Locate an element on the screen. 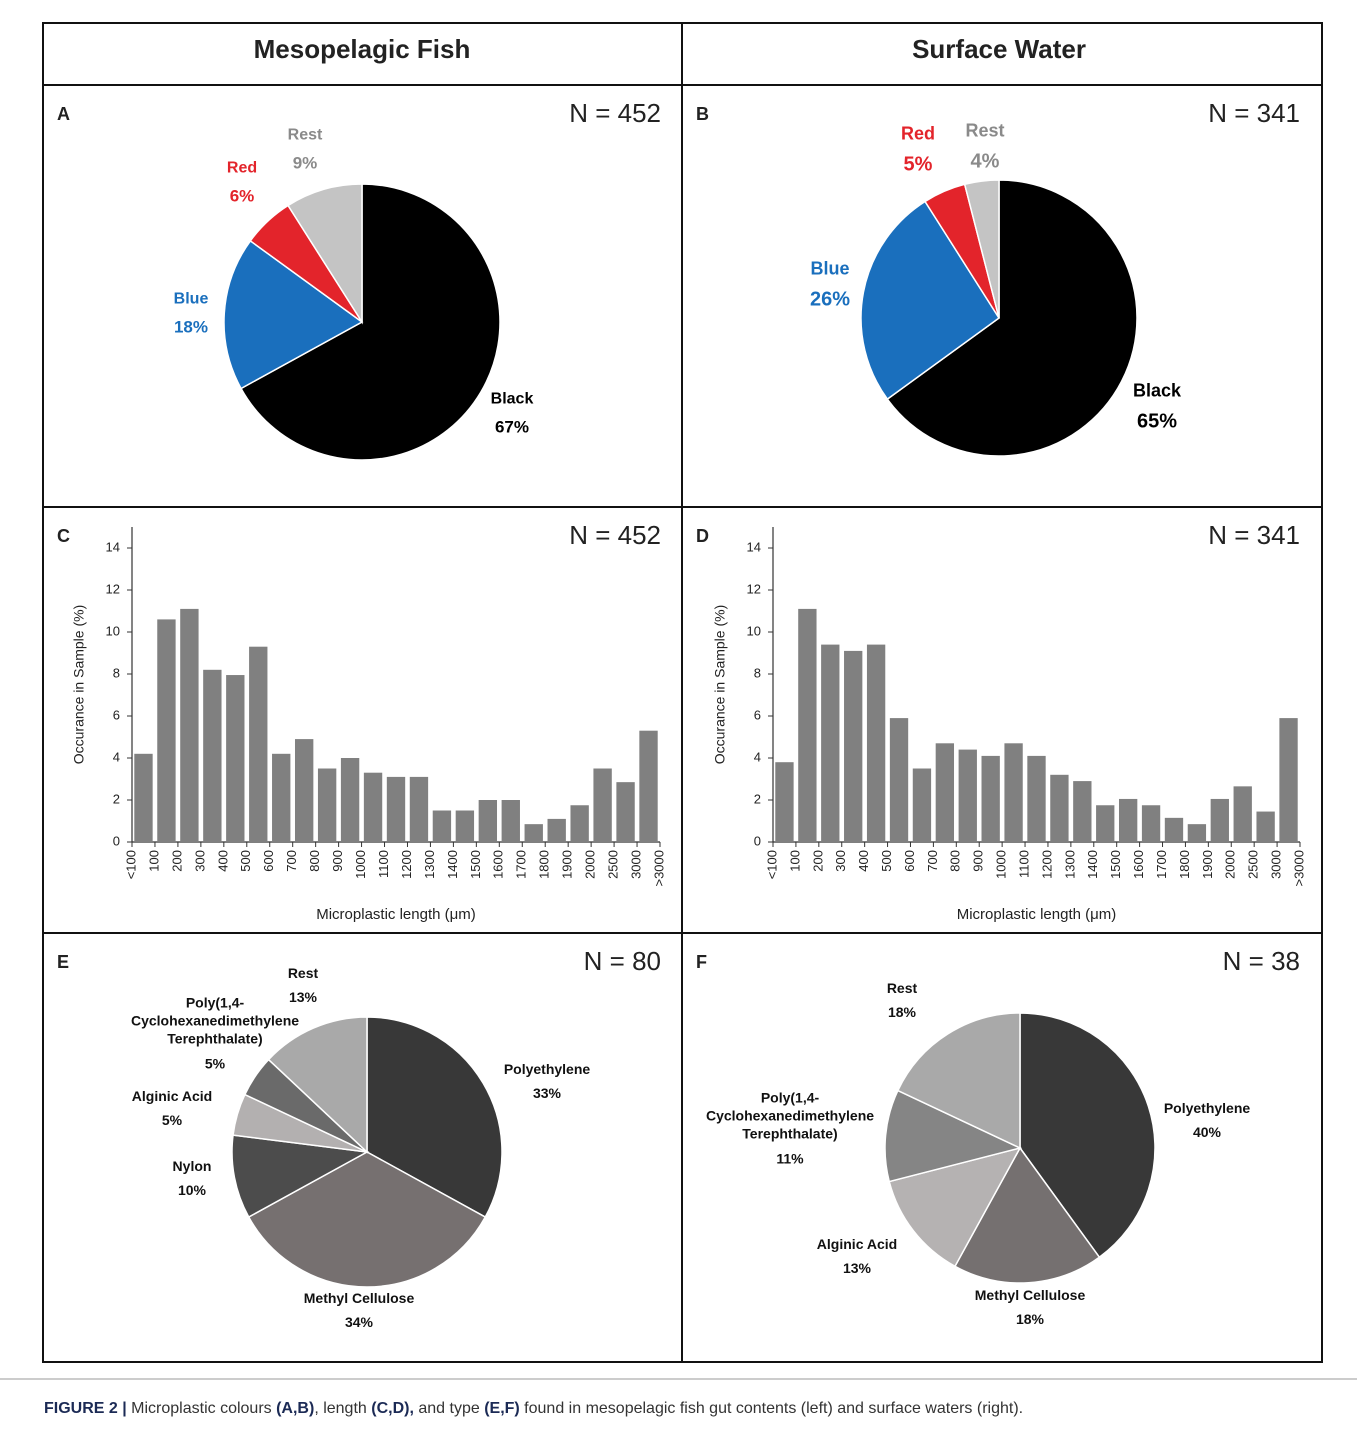 This screenshot has width=1357, height=1432. slice-label: Methyl Cellulose 18% is located at coordinates (1030, 1307).